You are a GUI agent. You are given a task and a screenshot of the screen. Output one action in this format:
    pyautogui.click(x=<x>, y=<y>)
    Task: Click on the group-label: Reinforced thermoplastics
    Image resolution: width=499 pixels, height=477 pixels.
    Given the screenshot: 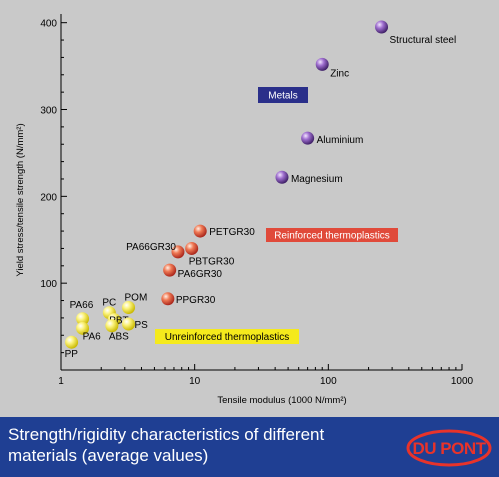 What is the action you would take?
    pyautogui.click(x=332, y=236)
    